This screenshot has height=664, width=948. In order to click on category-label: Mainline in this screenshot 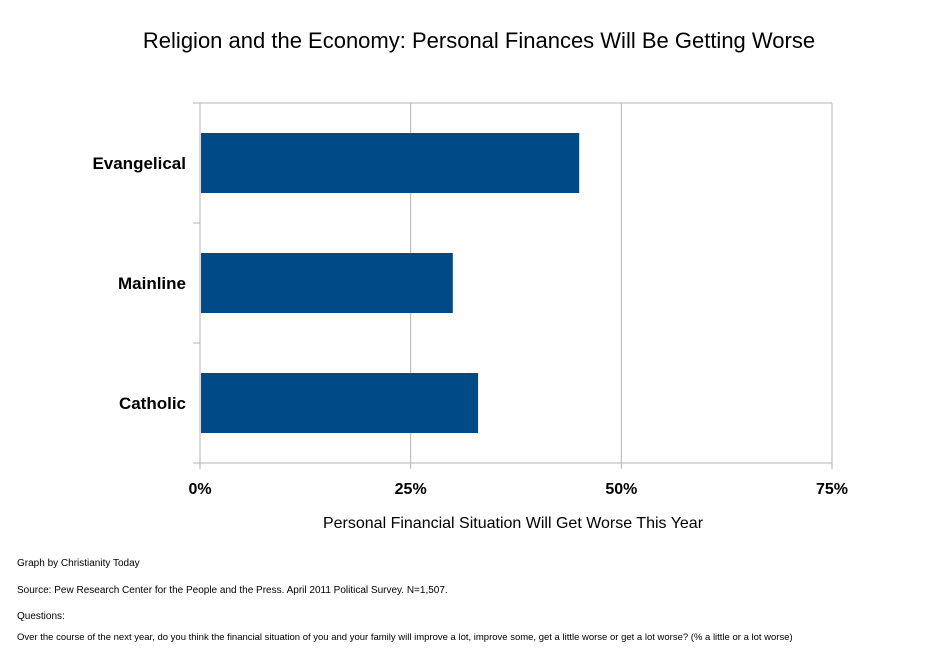, I will do `click(152, 283)`.